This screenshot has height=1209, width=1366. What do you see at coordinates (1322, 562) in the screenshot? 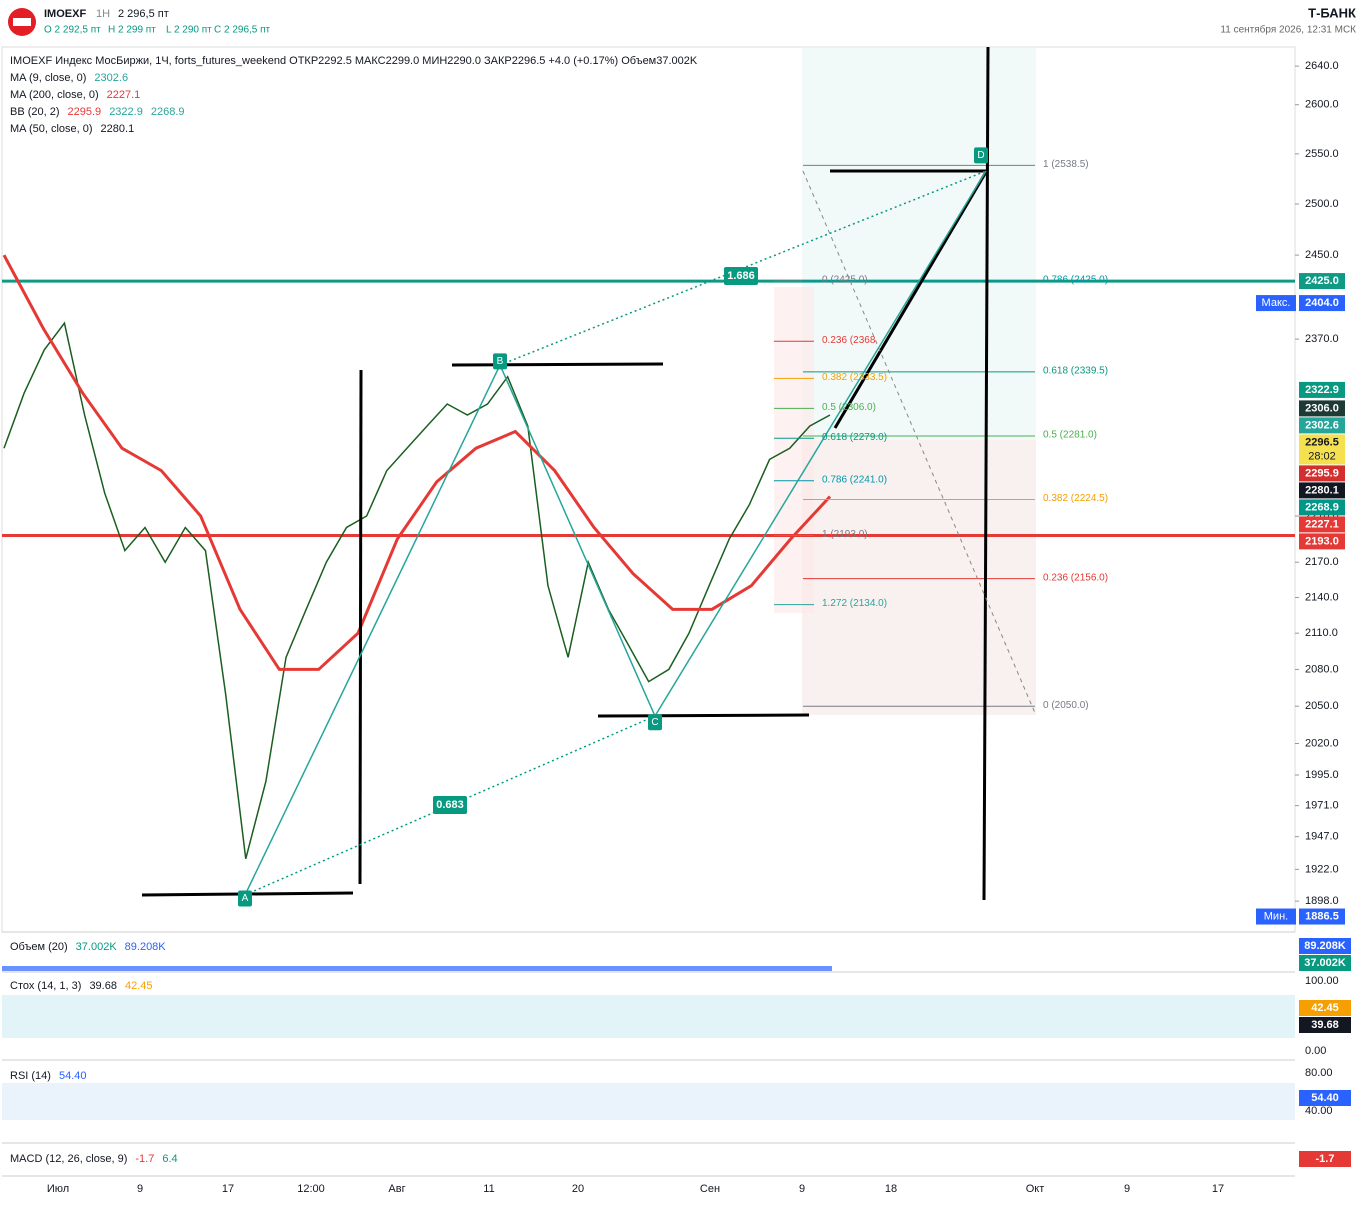
I see `y-tick-label: 2170.0` at bounding box center [1322, 562].